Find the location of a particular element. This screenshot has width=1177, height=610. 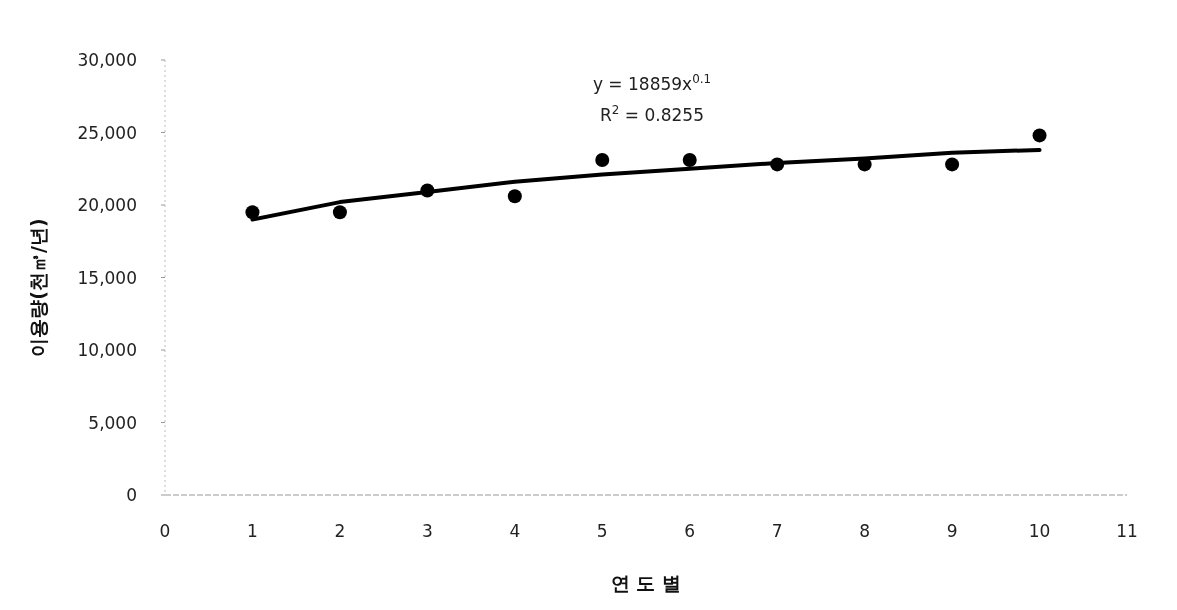

y-tick-label: 10,000 is located at coordinates (107, 350).